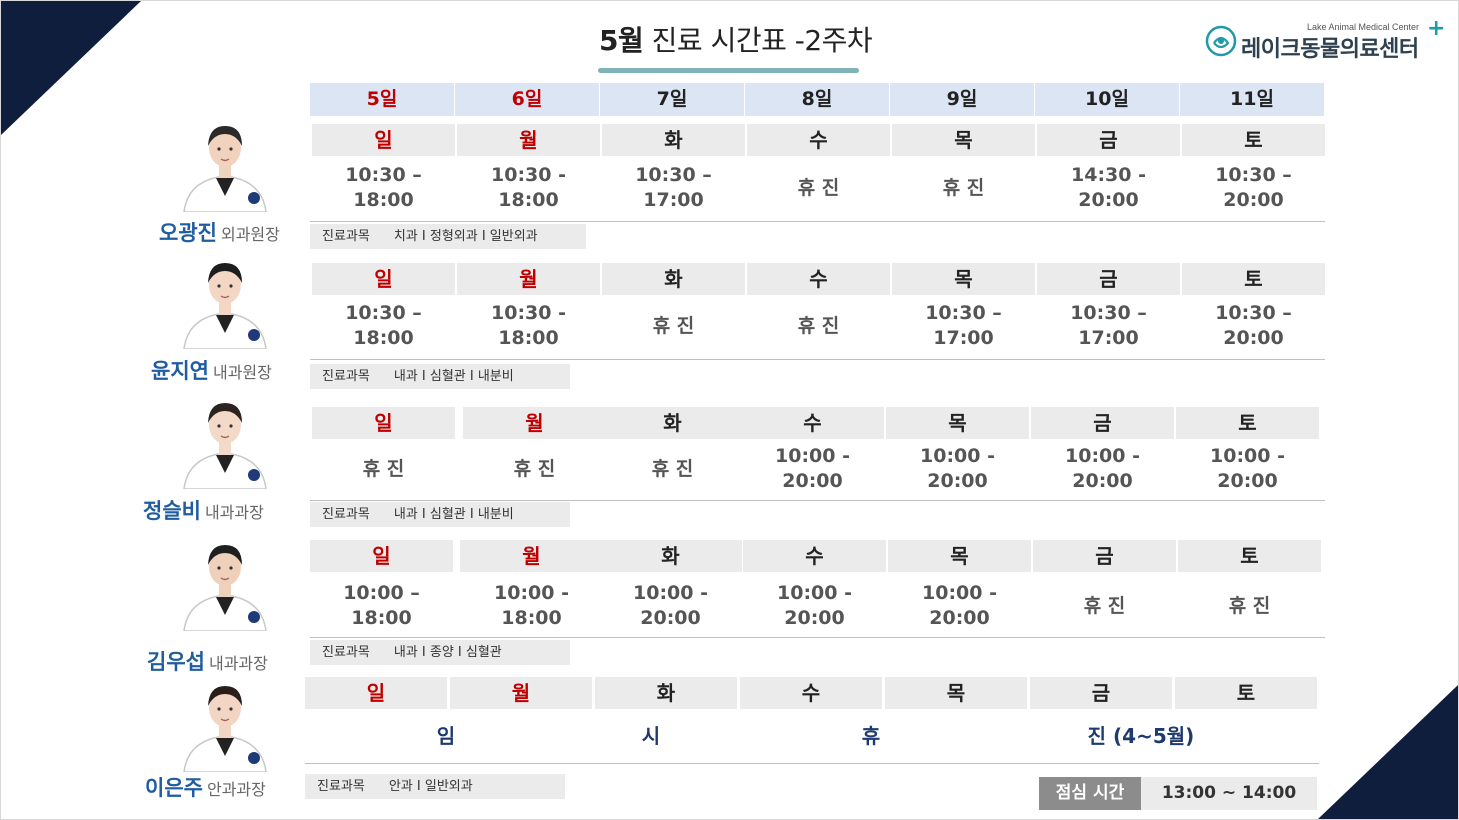  I want to click on doctor-name: 오광진, so click(188, 233).